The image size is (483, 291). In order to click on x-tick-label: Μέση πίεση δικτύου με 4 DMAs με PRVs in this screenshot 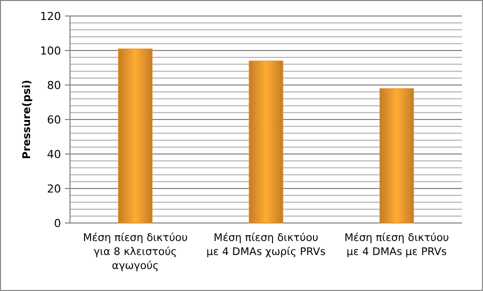, I will do `click(396, 245)`.